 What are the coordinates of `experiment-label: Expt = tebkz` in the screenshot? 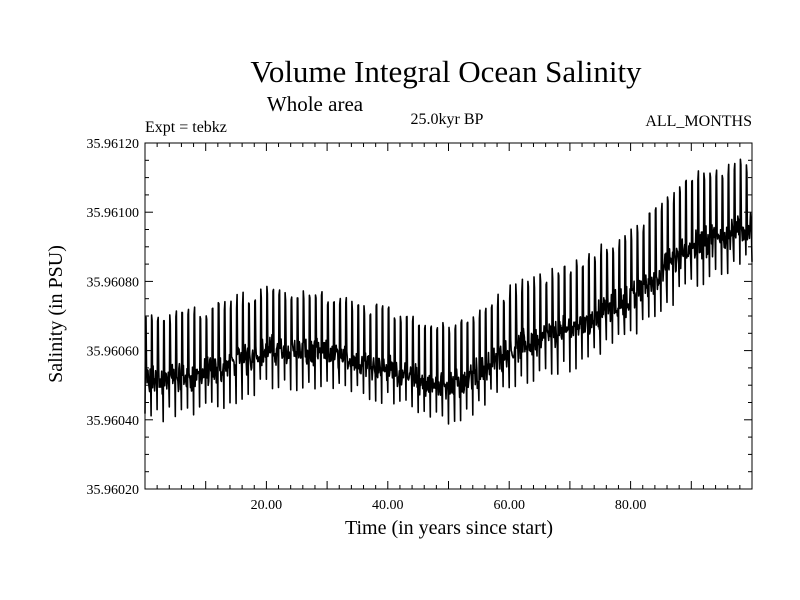 It's located at (186, 127).